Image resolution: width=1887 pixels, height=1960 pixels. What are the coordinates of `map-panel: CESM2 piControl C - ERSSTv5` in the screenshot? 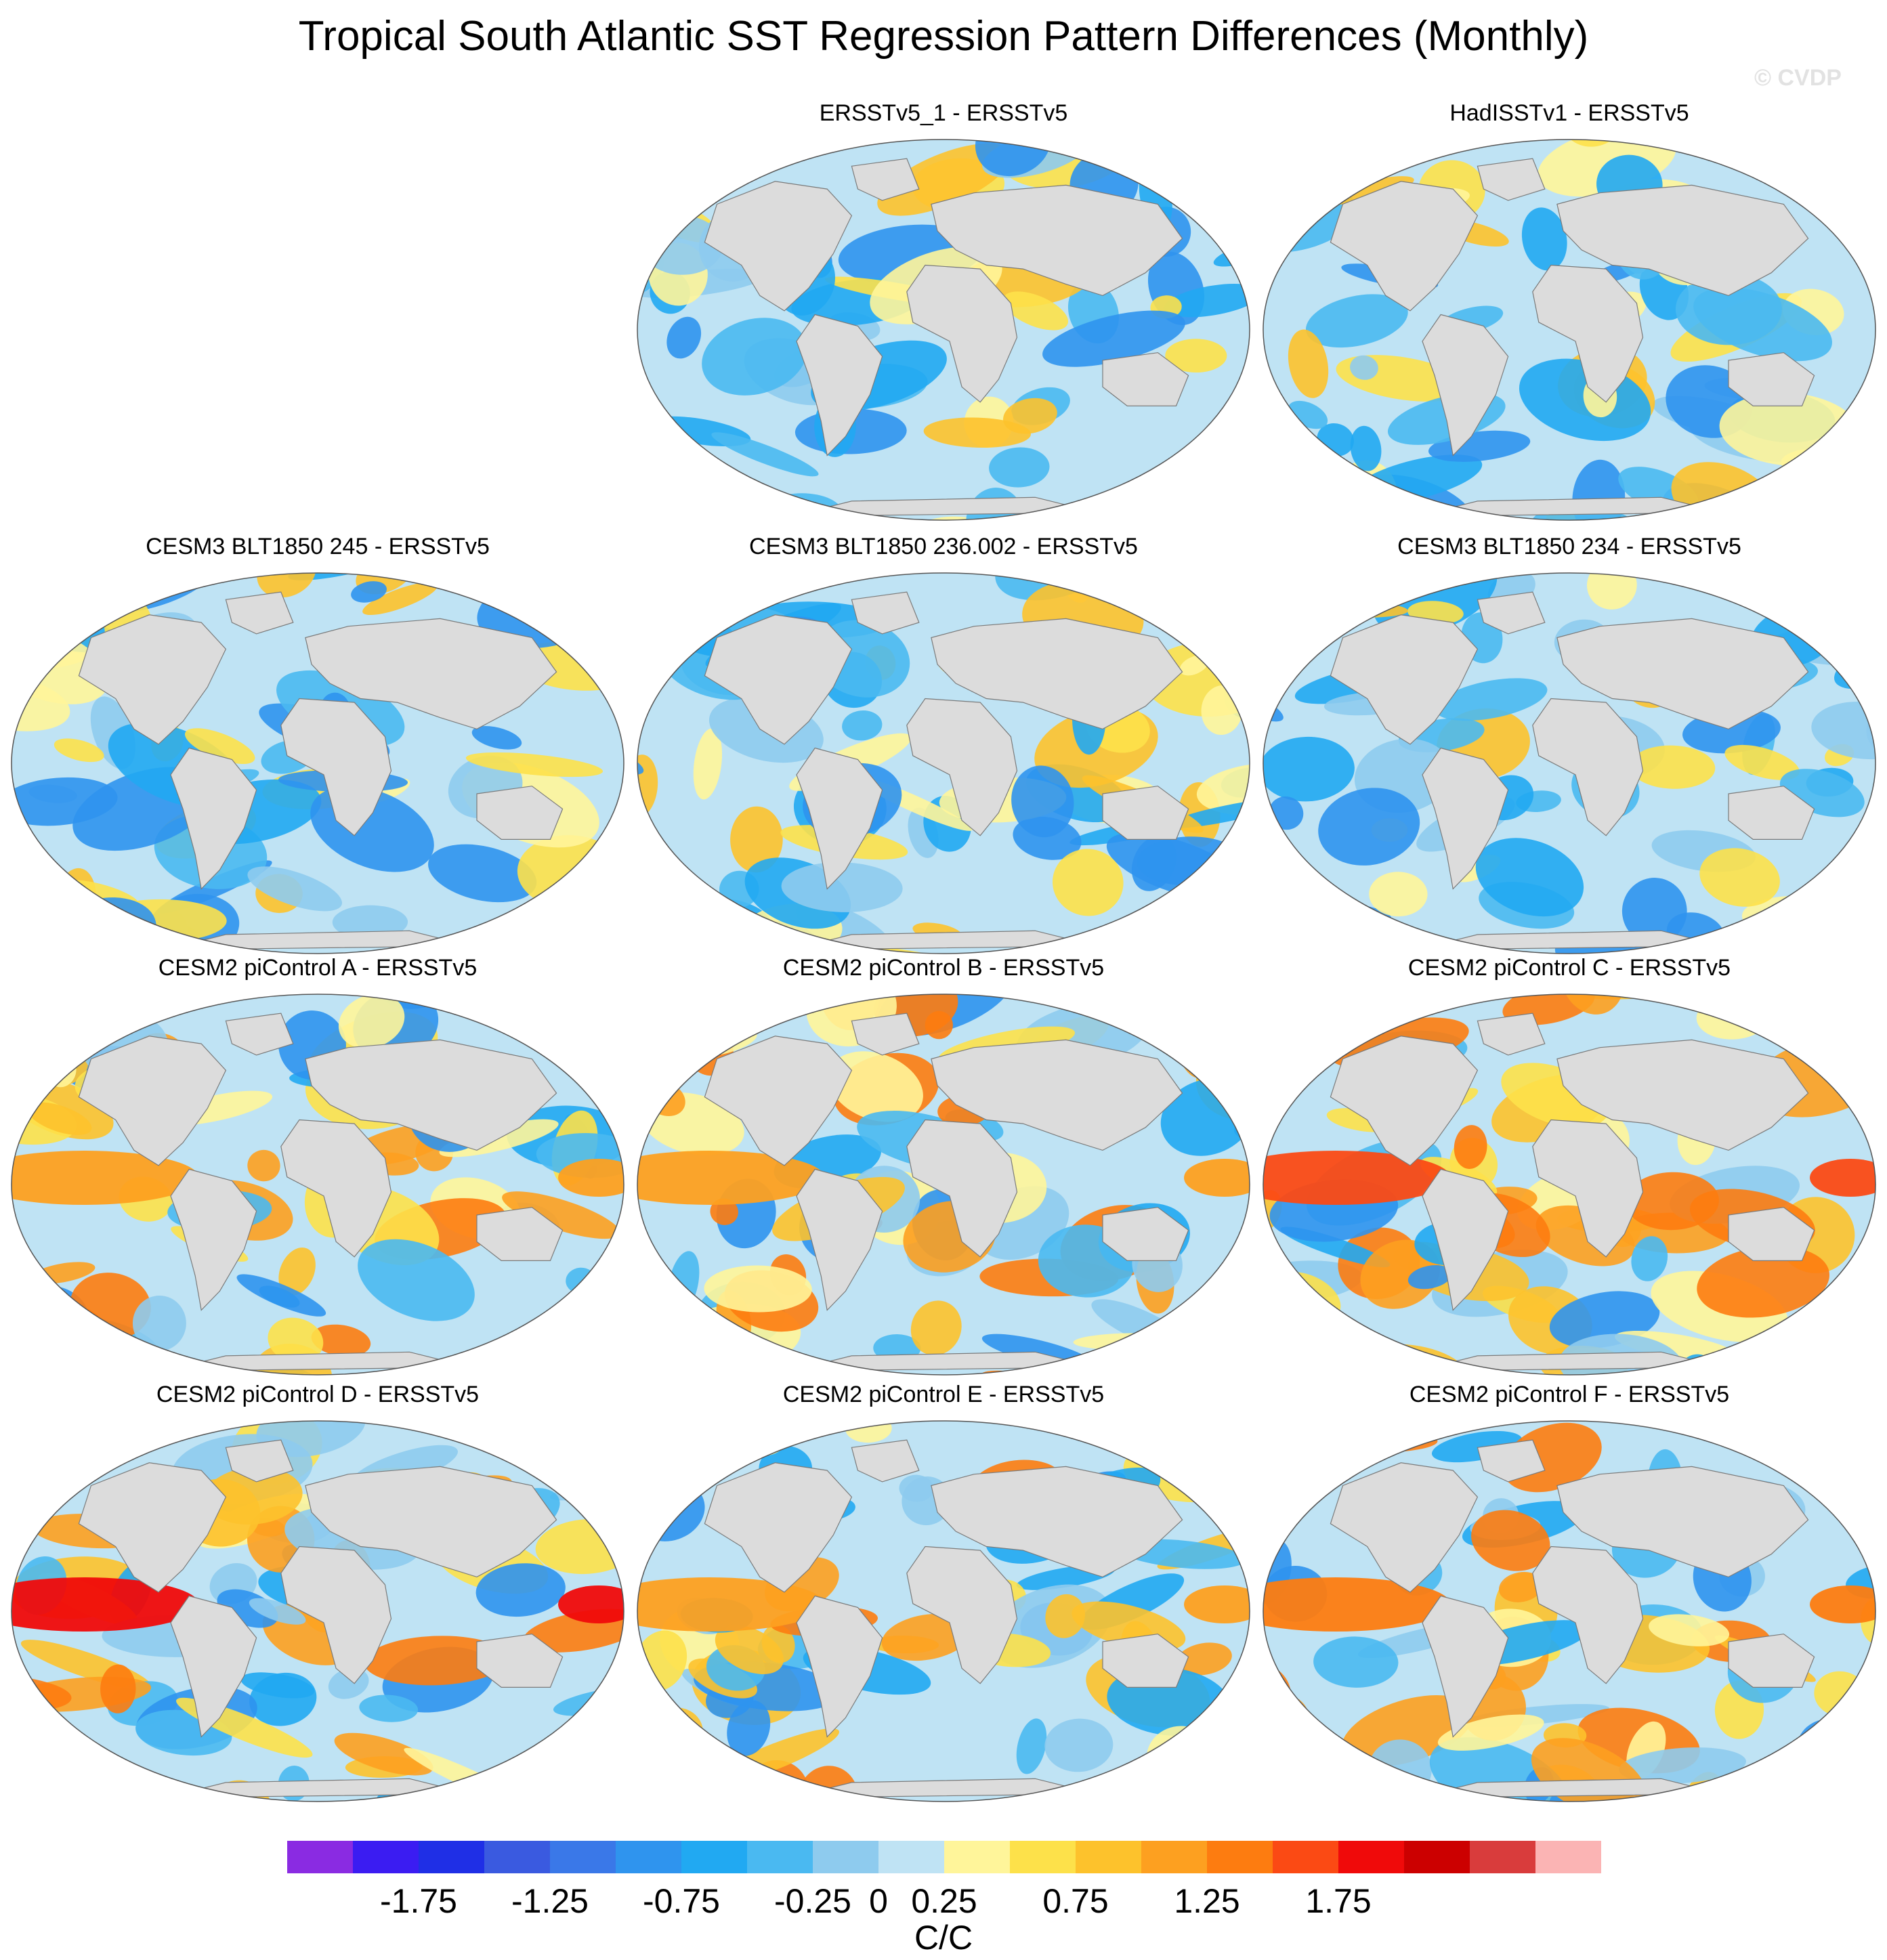 It's located at (1569, 1175).